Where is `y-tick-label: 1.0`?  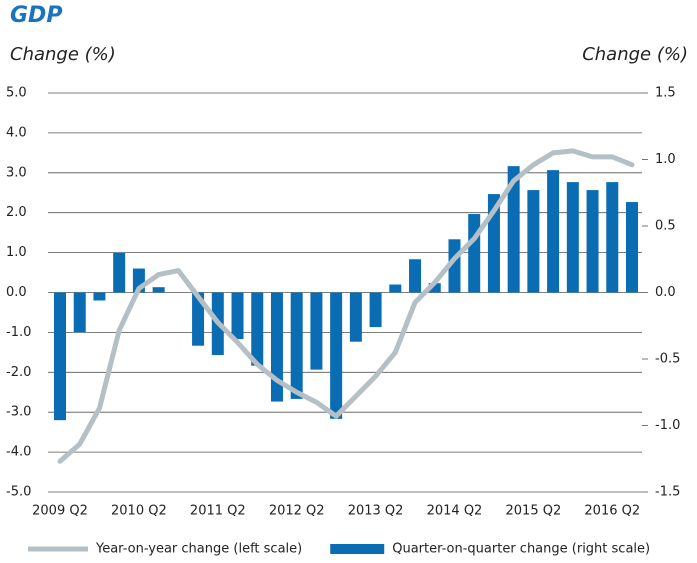
y-tick-label: 1.0 is located at coordinates (16, 252).